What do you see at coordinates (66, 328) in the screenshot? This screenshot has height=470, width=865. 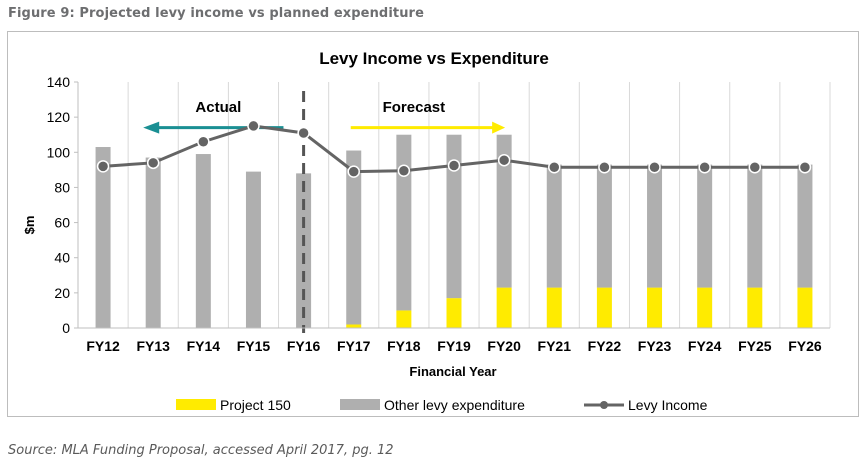 I see `y-tick-label: 0` at bounding box center [66, 328].